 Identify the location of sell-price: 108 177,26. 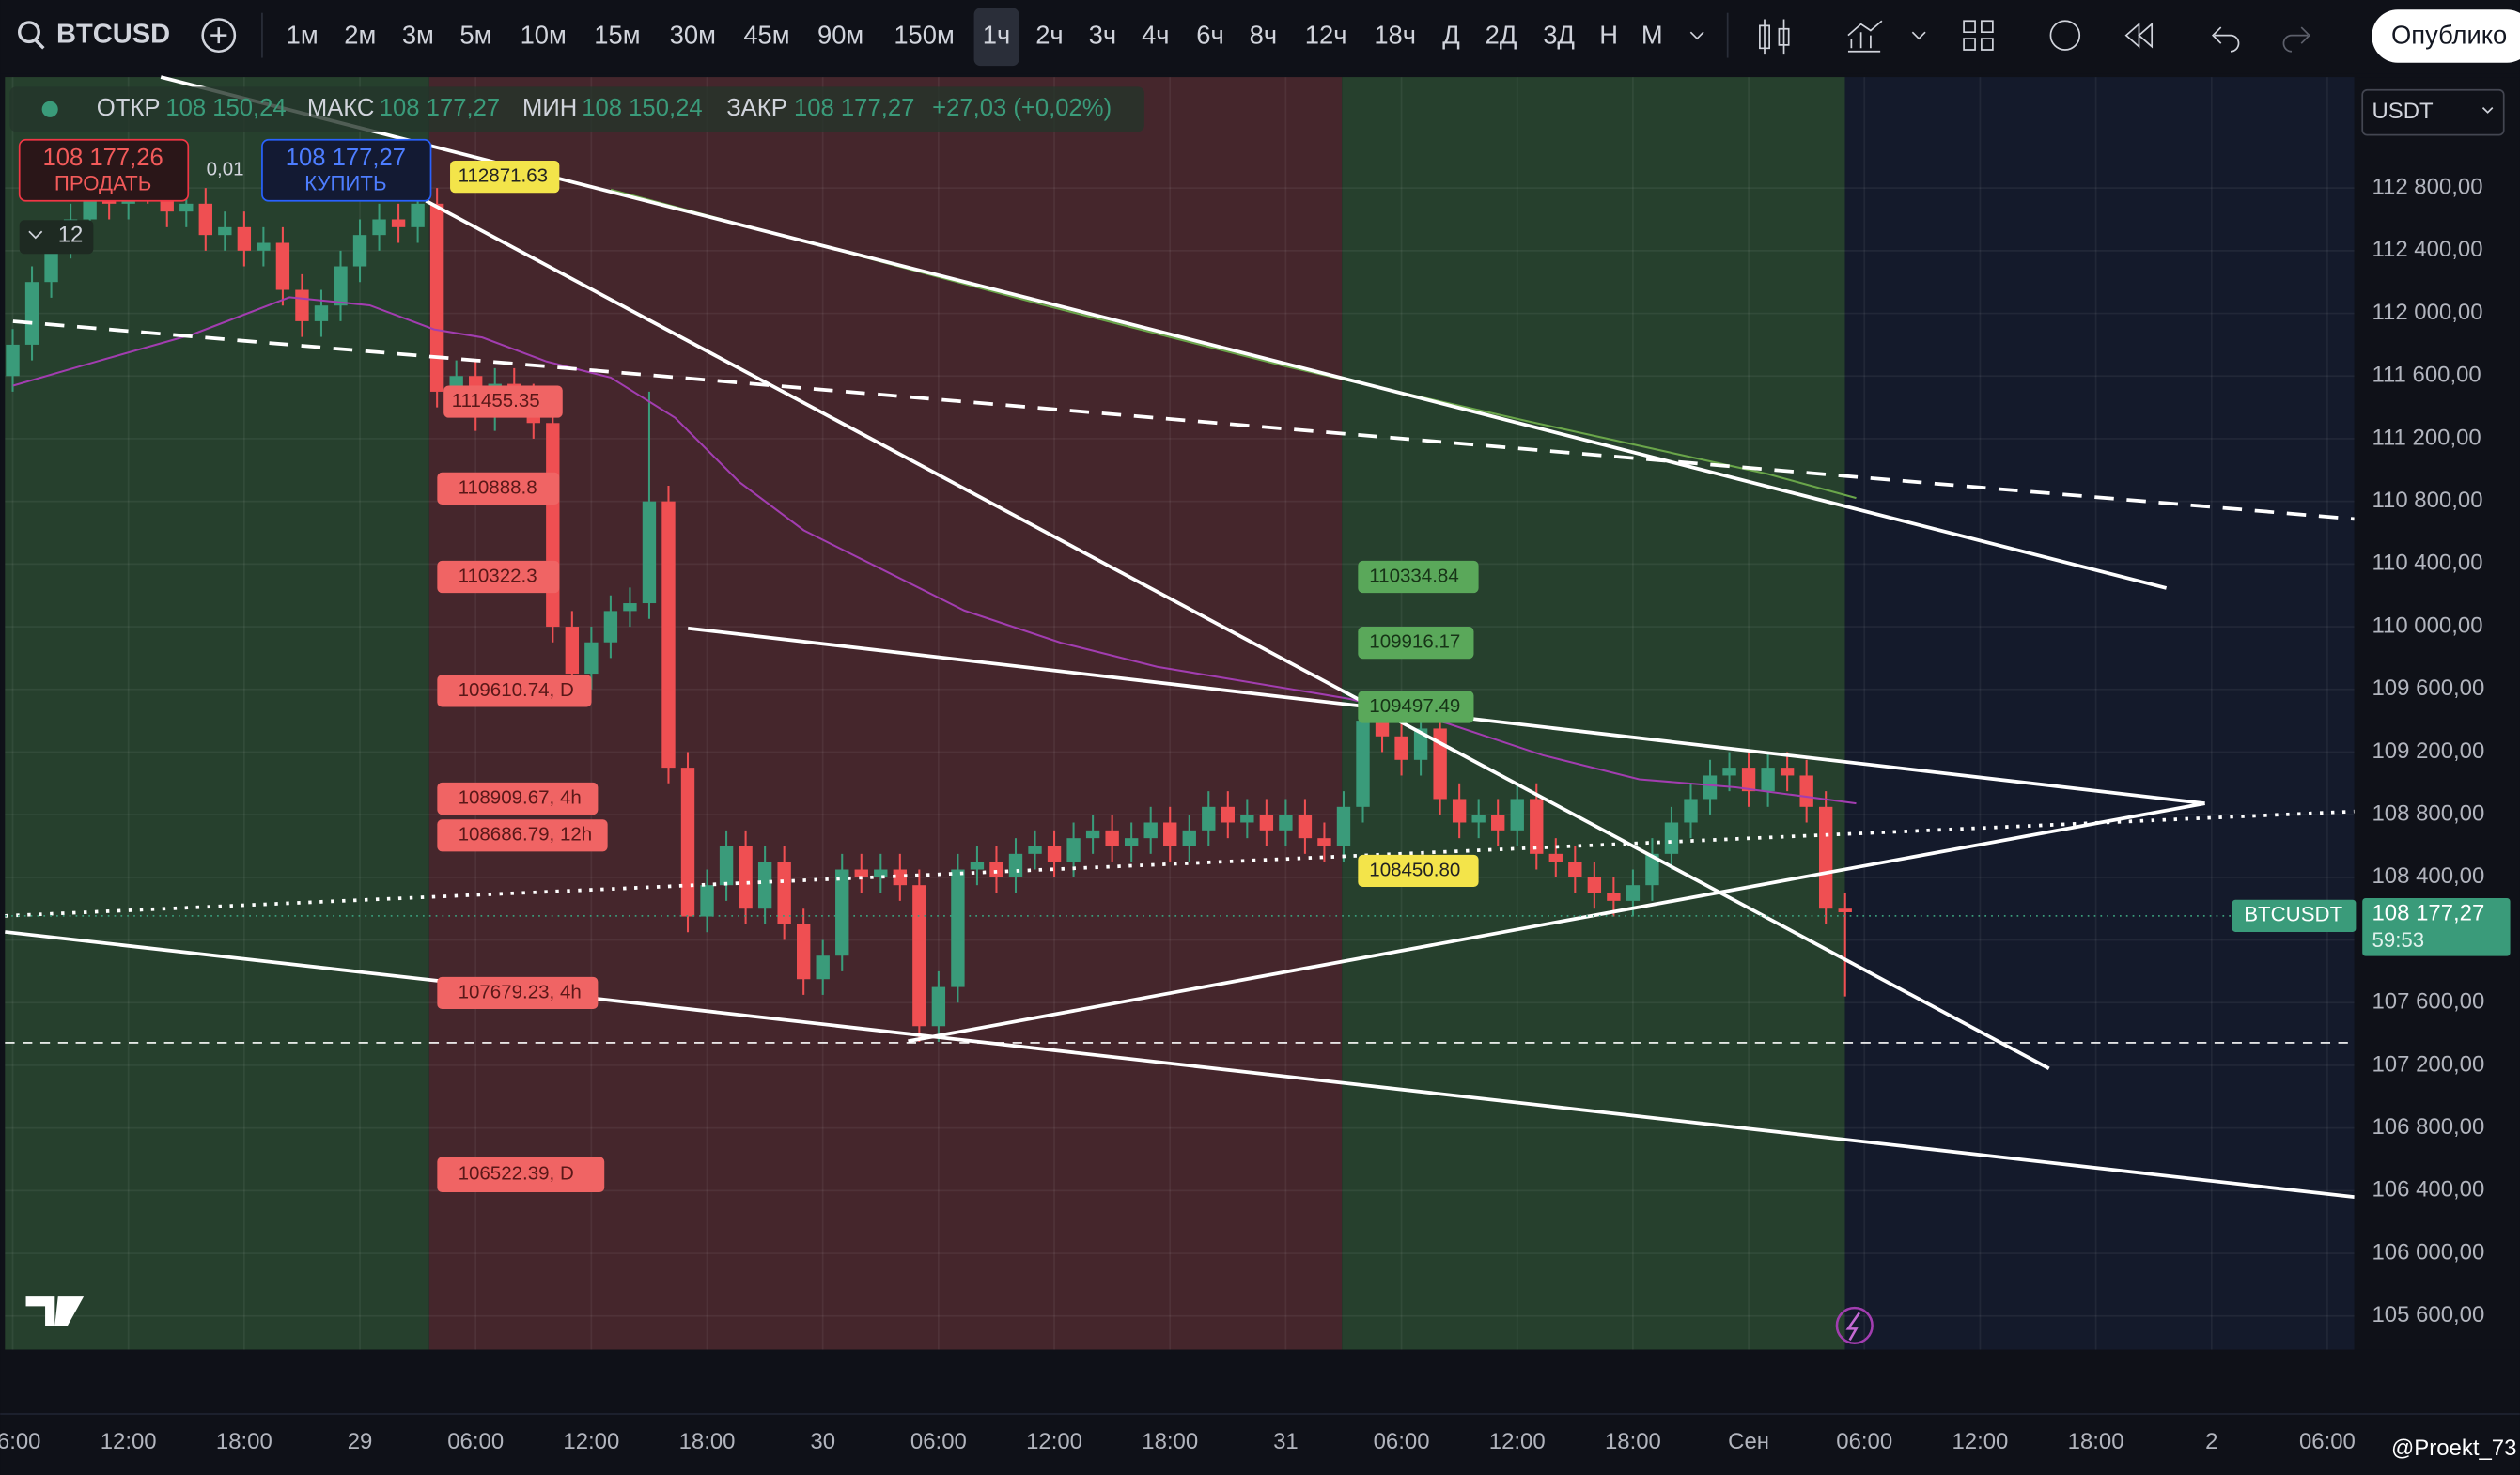
(102, 158).